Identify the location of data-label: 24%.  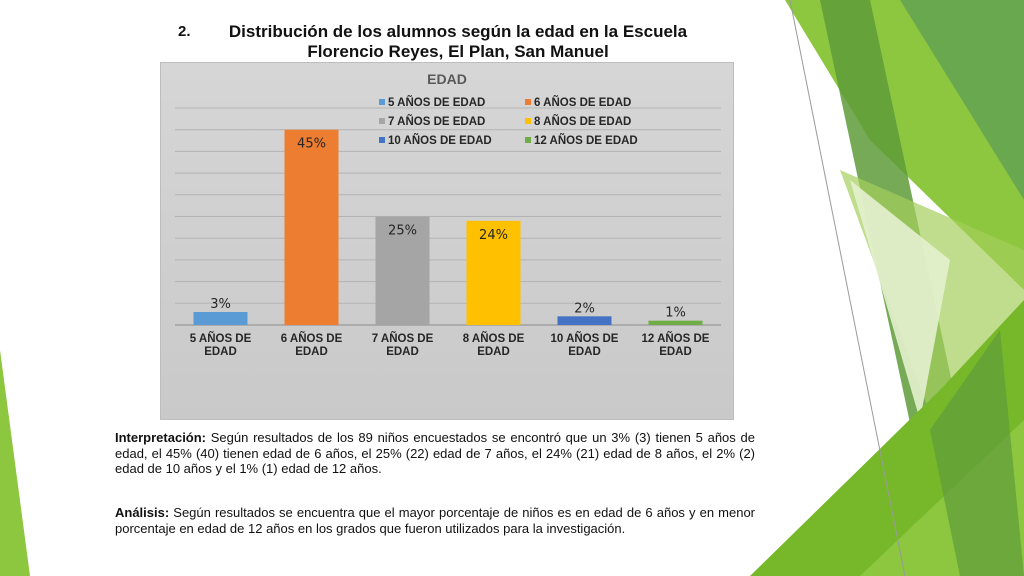
(493, 235).